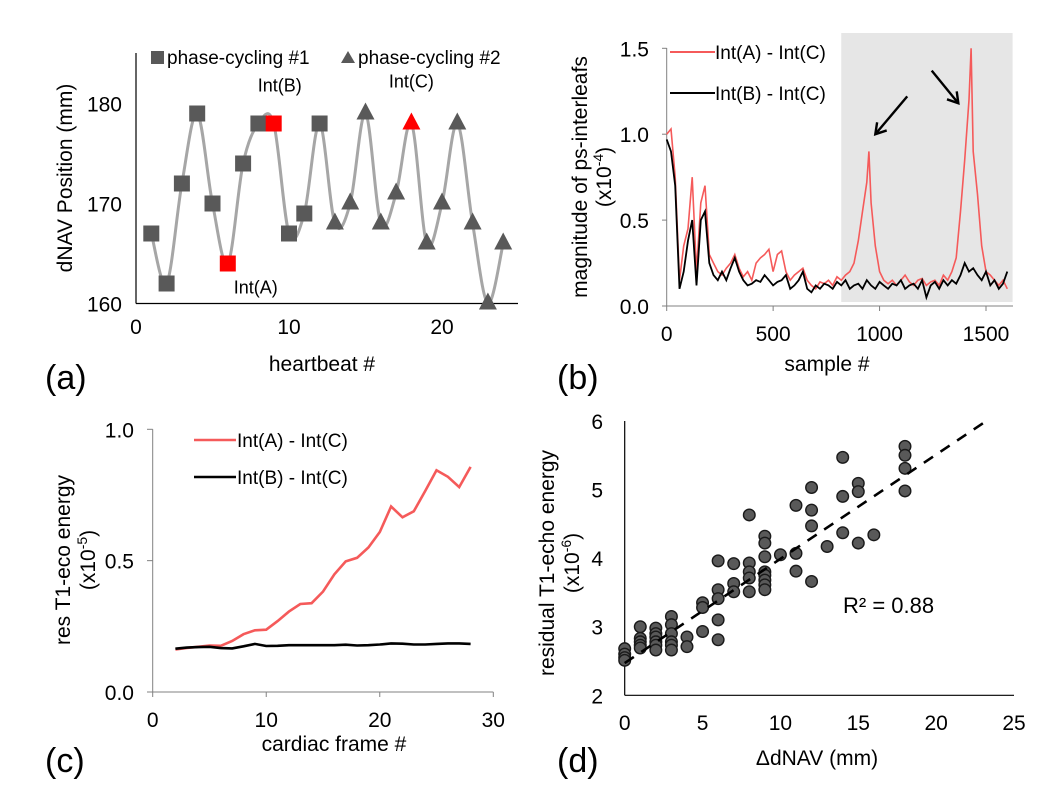 This screenshot has height=802, width=1064. Describe the element at coordinates (597, 491) in the screenshot. I see `y-tick-label: 5` at that location.